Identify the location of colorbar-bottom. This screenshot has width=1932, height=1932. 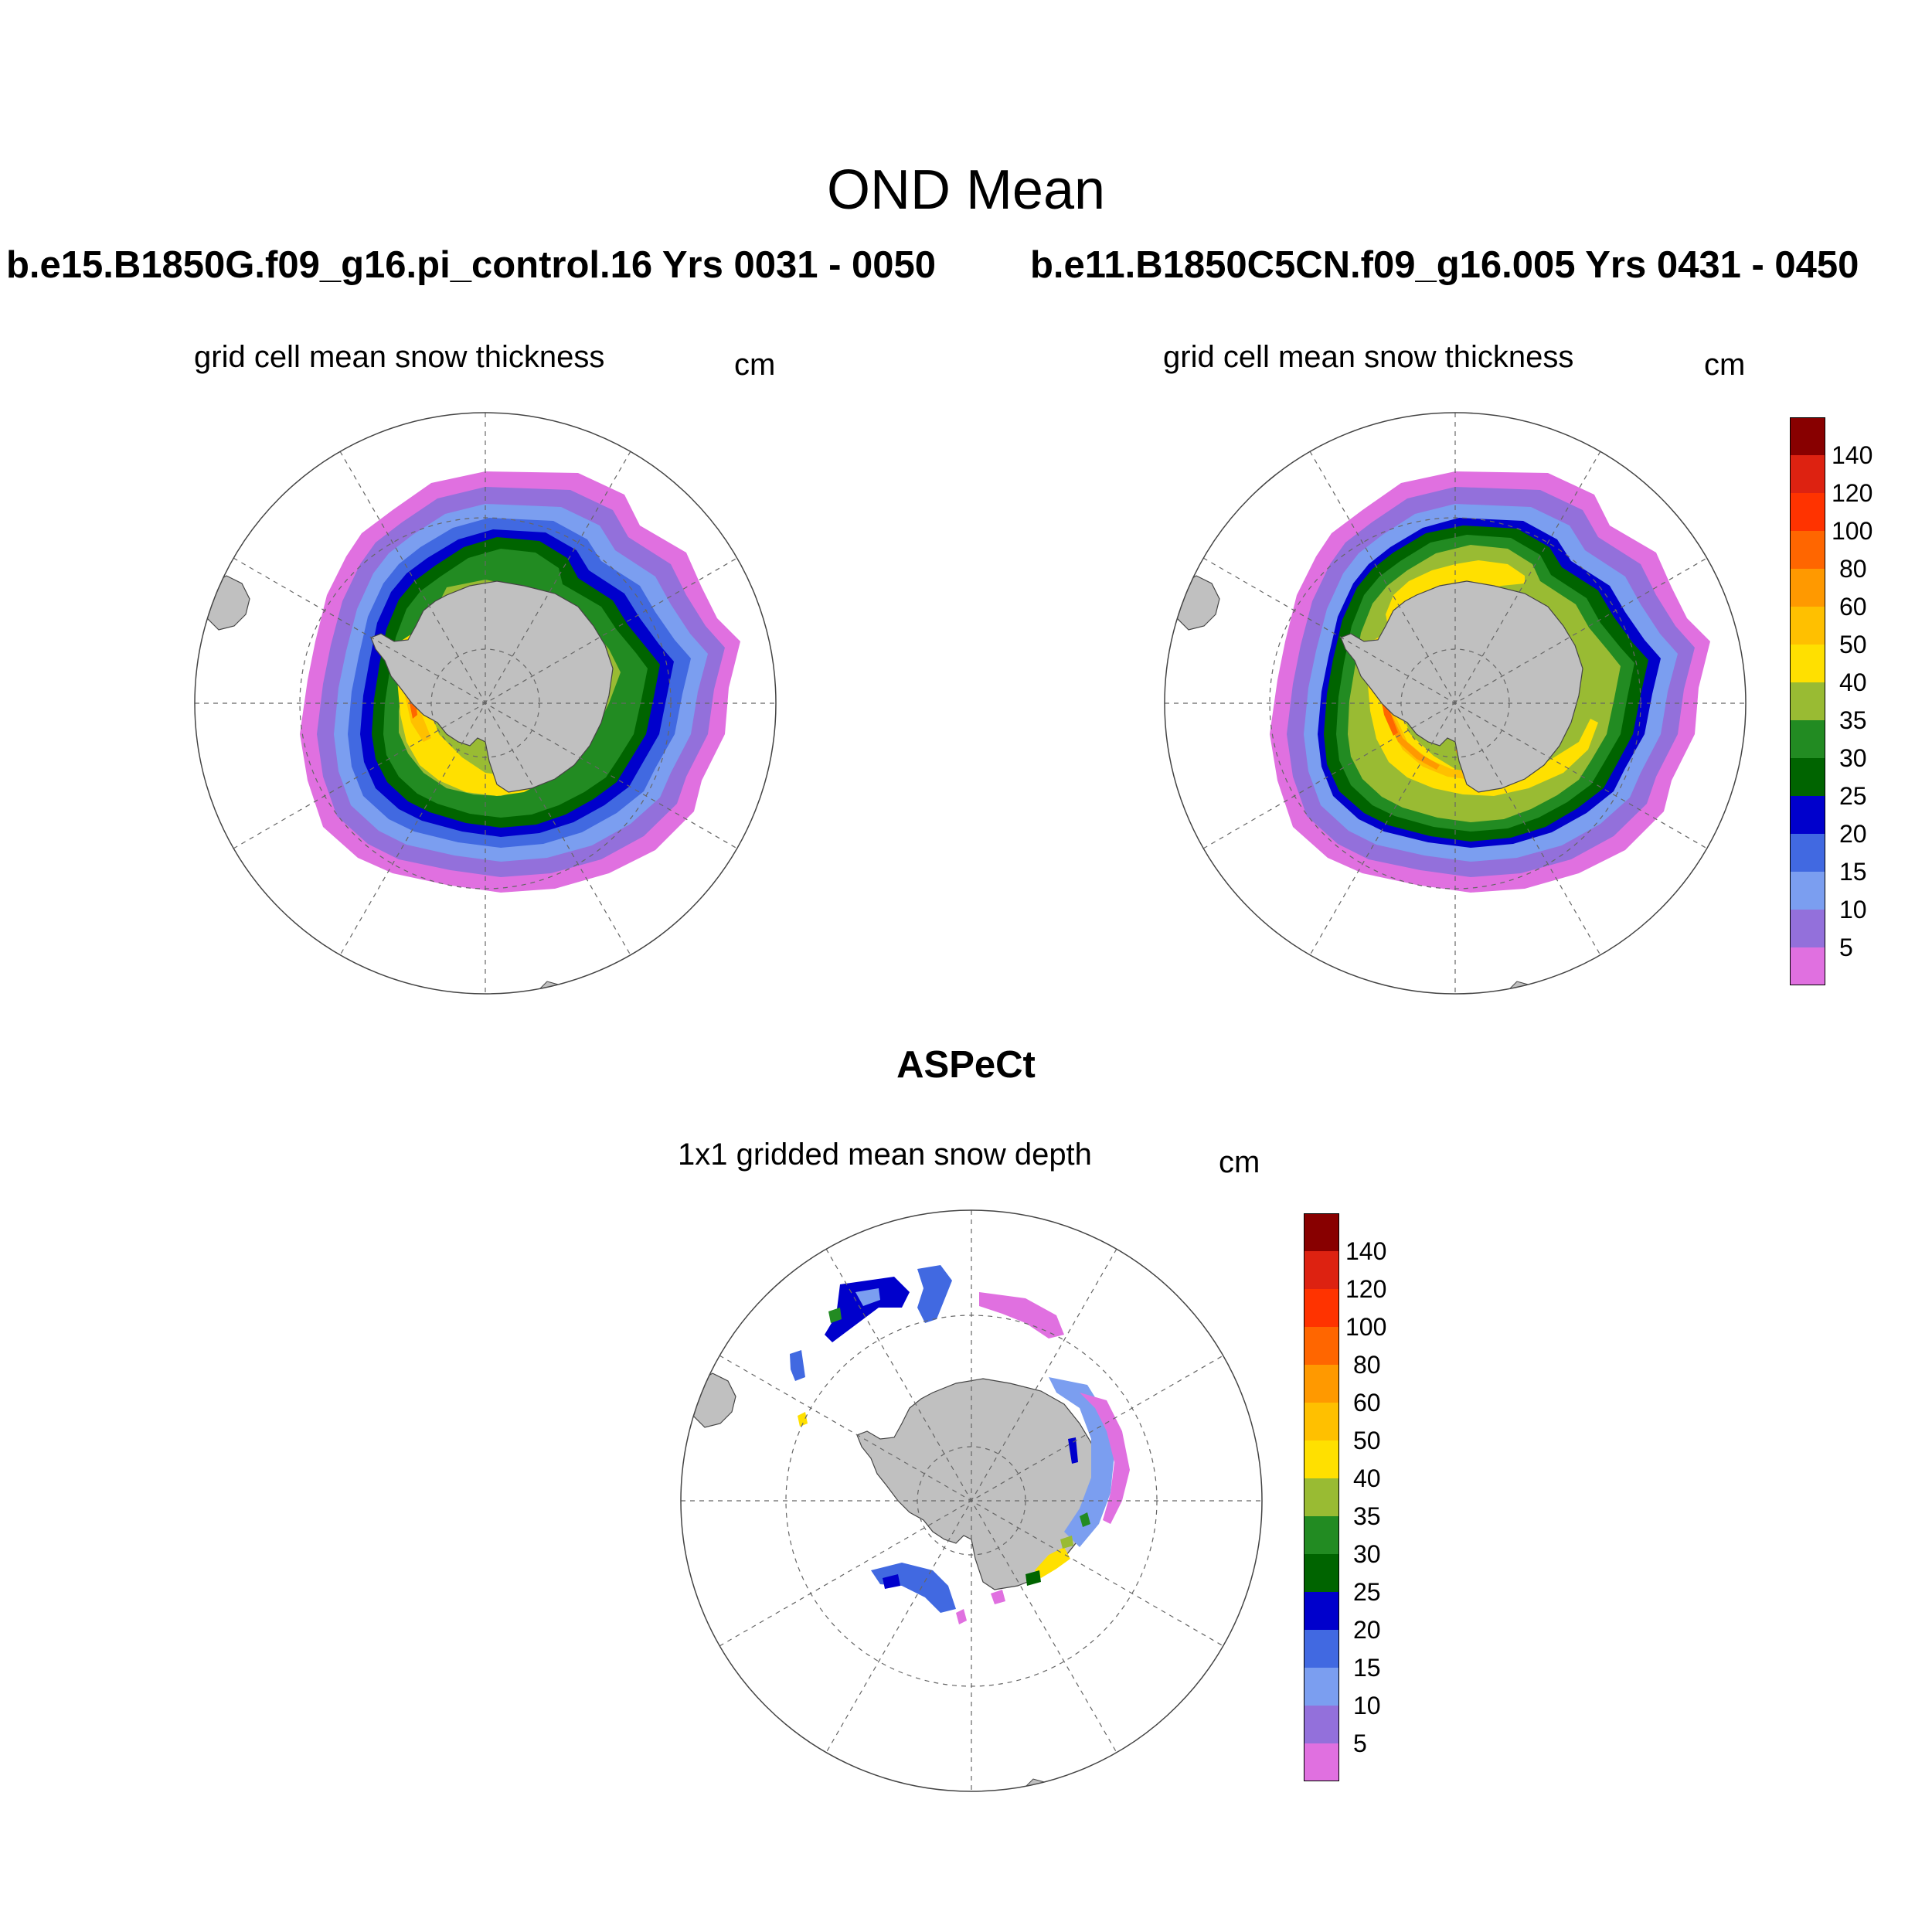
(1321, 1497).